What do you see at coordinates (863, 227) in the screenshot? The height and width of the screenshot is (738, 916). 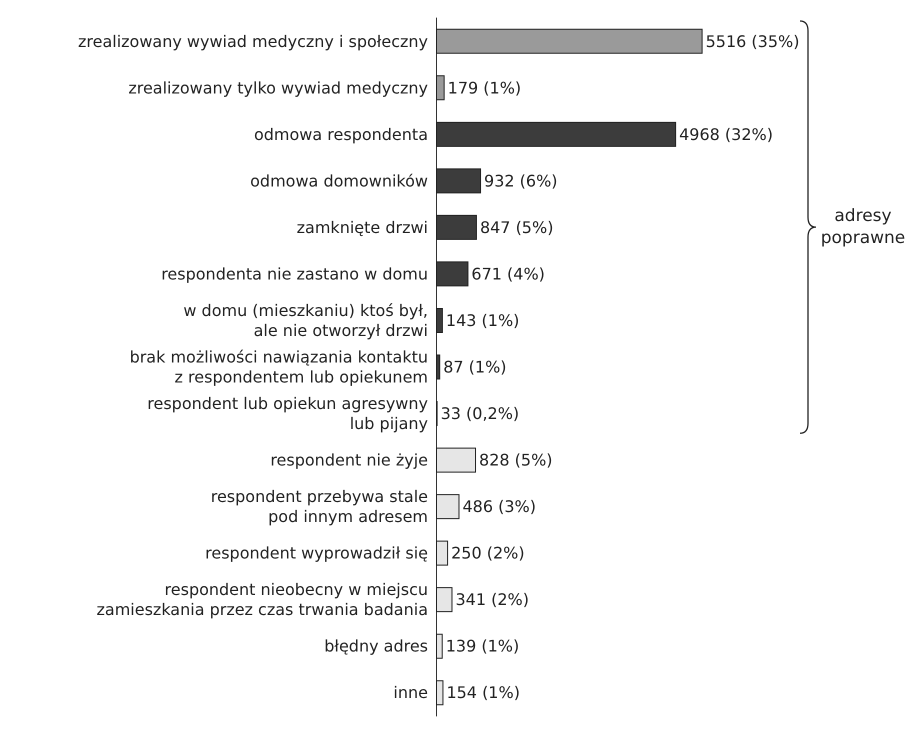 I see `text: adresy poprawne` at bounding box center [863, 227].